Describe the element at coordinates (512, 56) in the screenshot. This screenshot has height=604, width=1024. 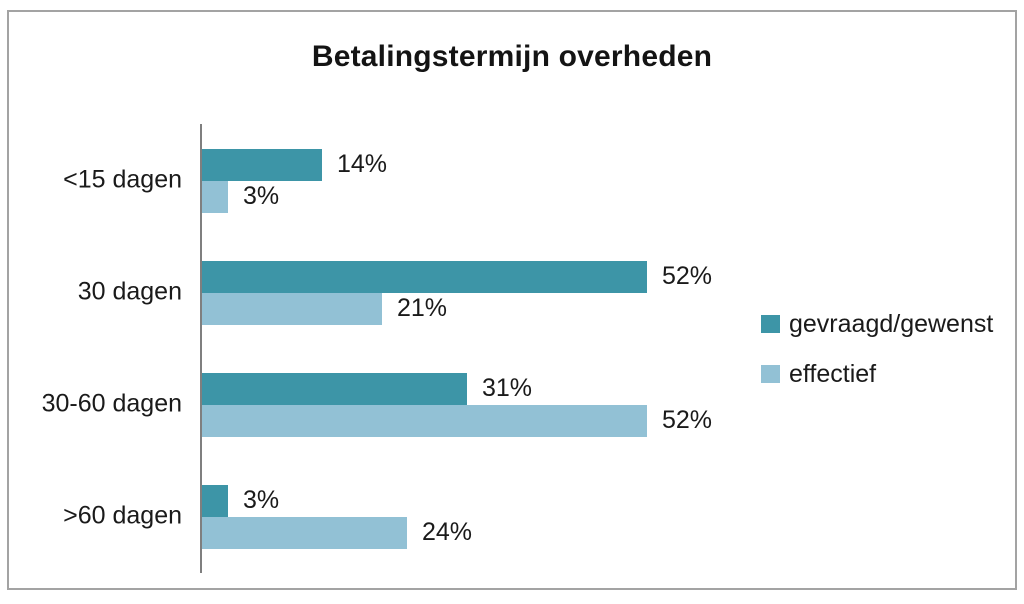
I see `chart-title: Betalingstermijn overheden` at that location.